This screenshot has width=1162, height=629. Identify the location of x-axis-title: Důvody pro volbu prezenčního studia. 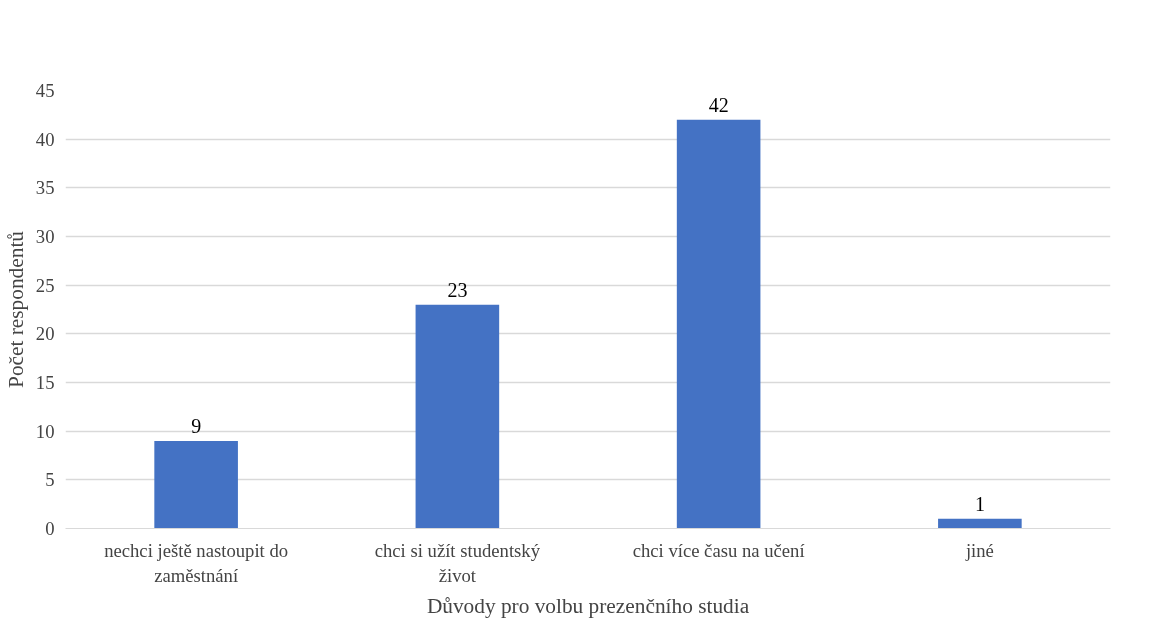
(588, 605).